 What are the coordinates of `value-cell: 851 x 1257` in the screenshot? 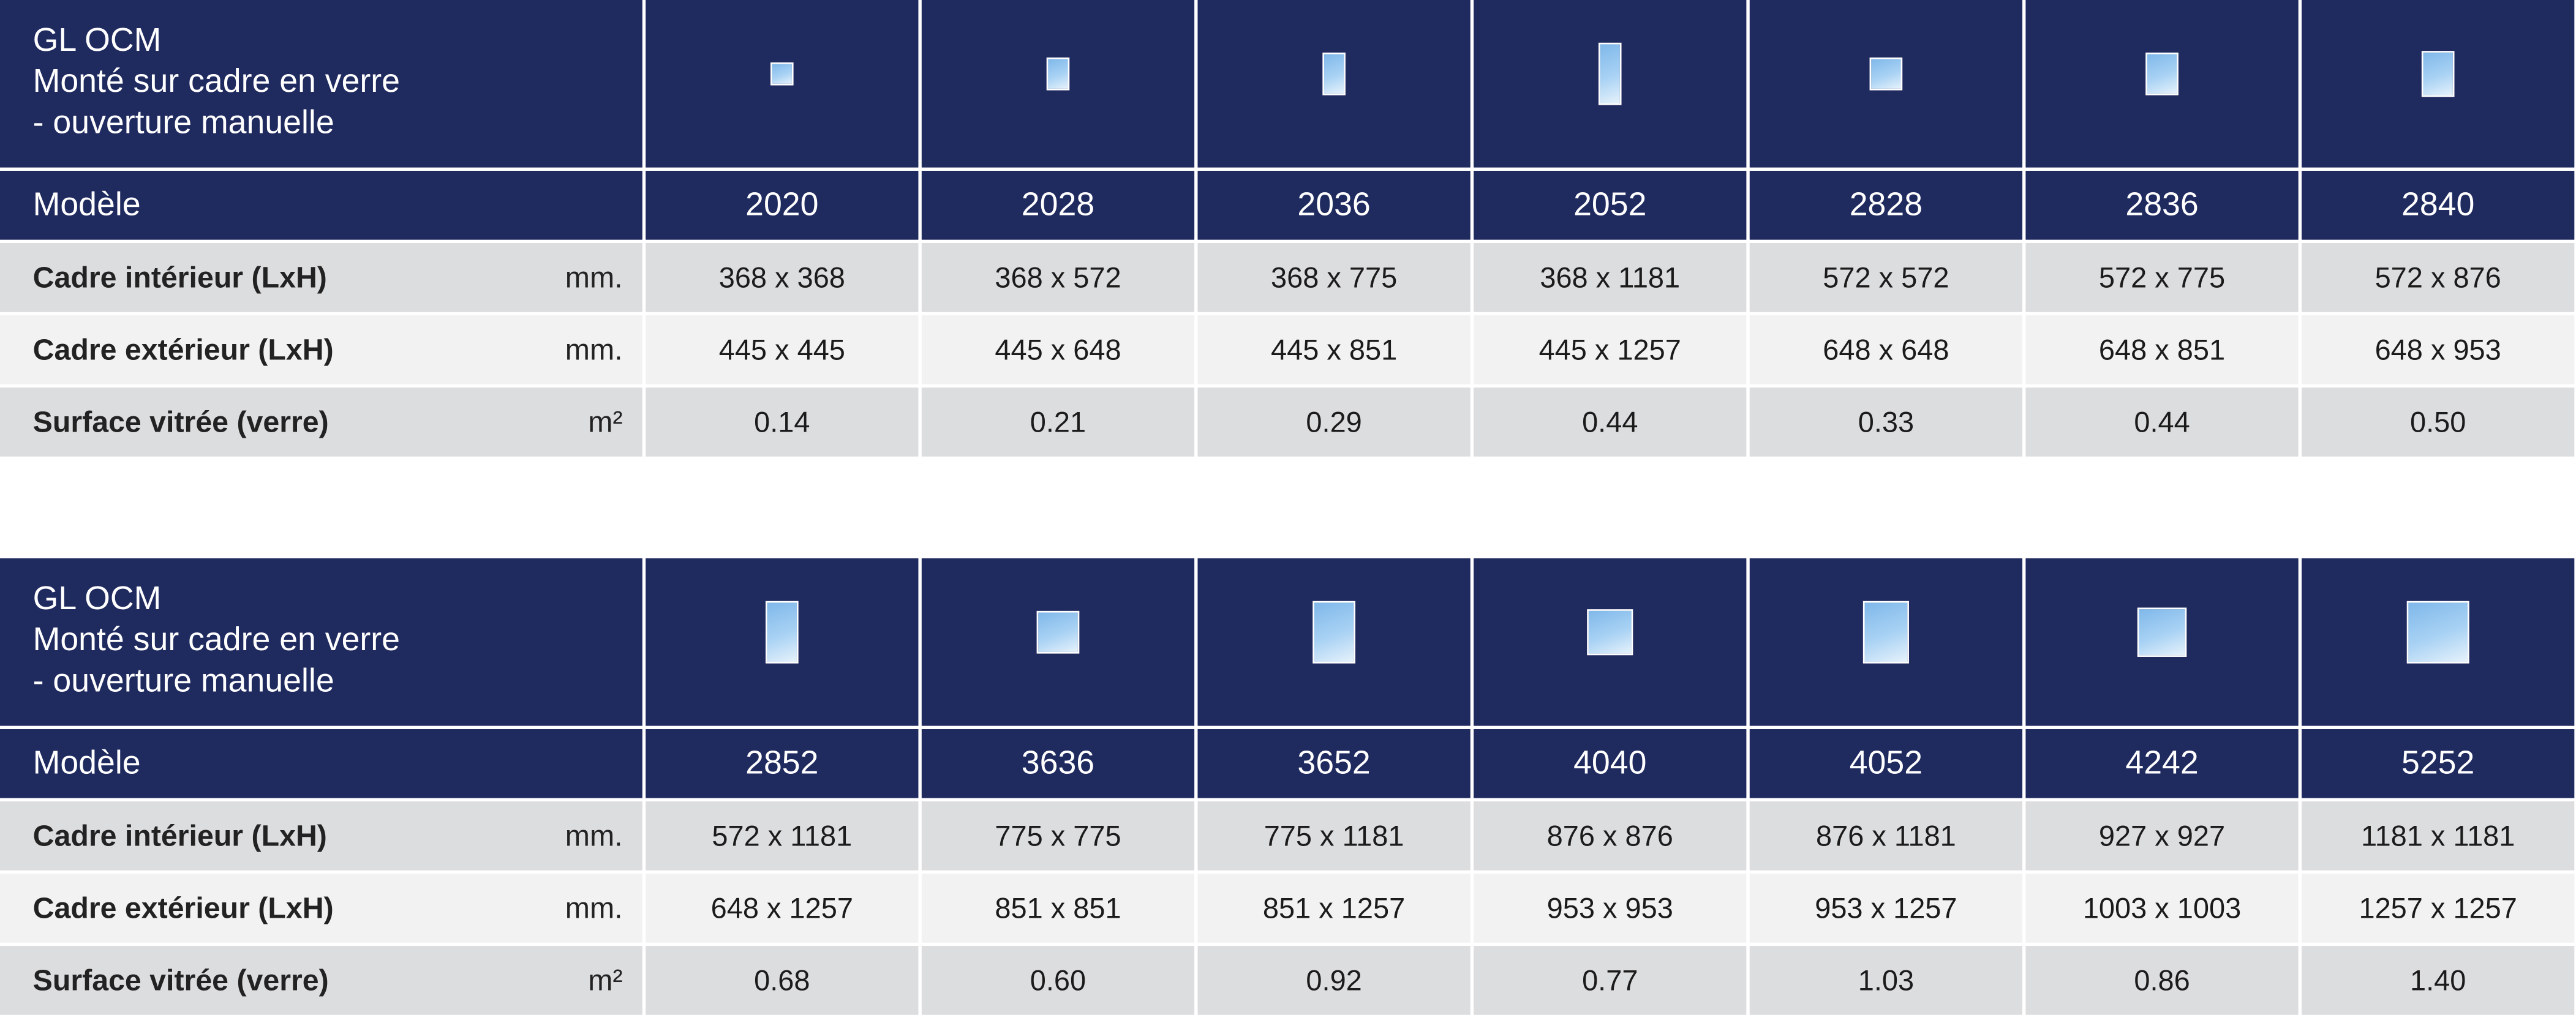 It's located at (1334, 908).